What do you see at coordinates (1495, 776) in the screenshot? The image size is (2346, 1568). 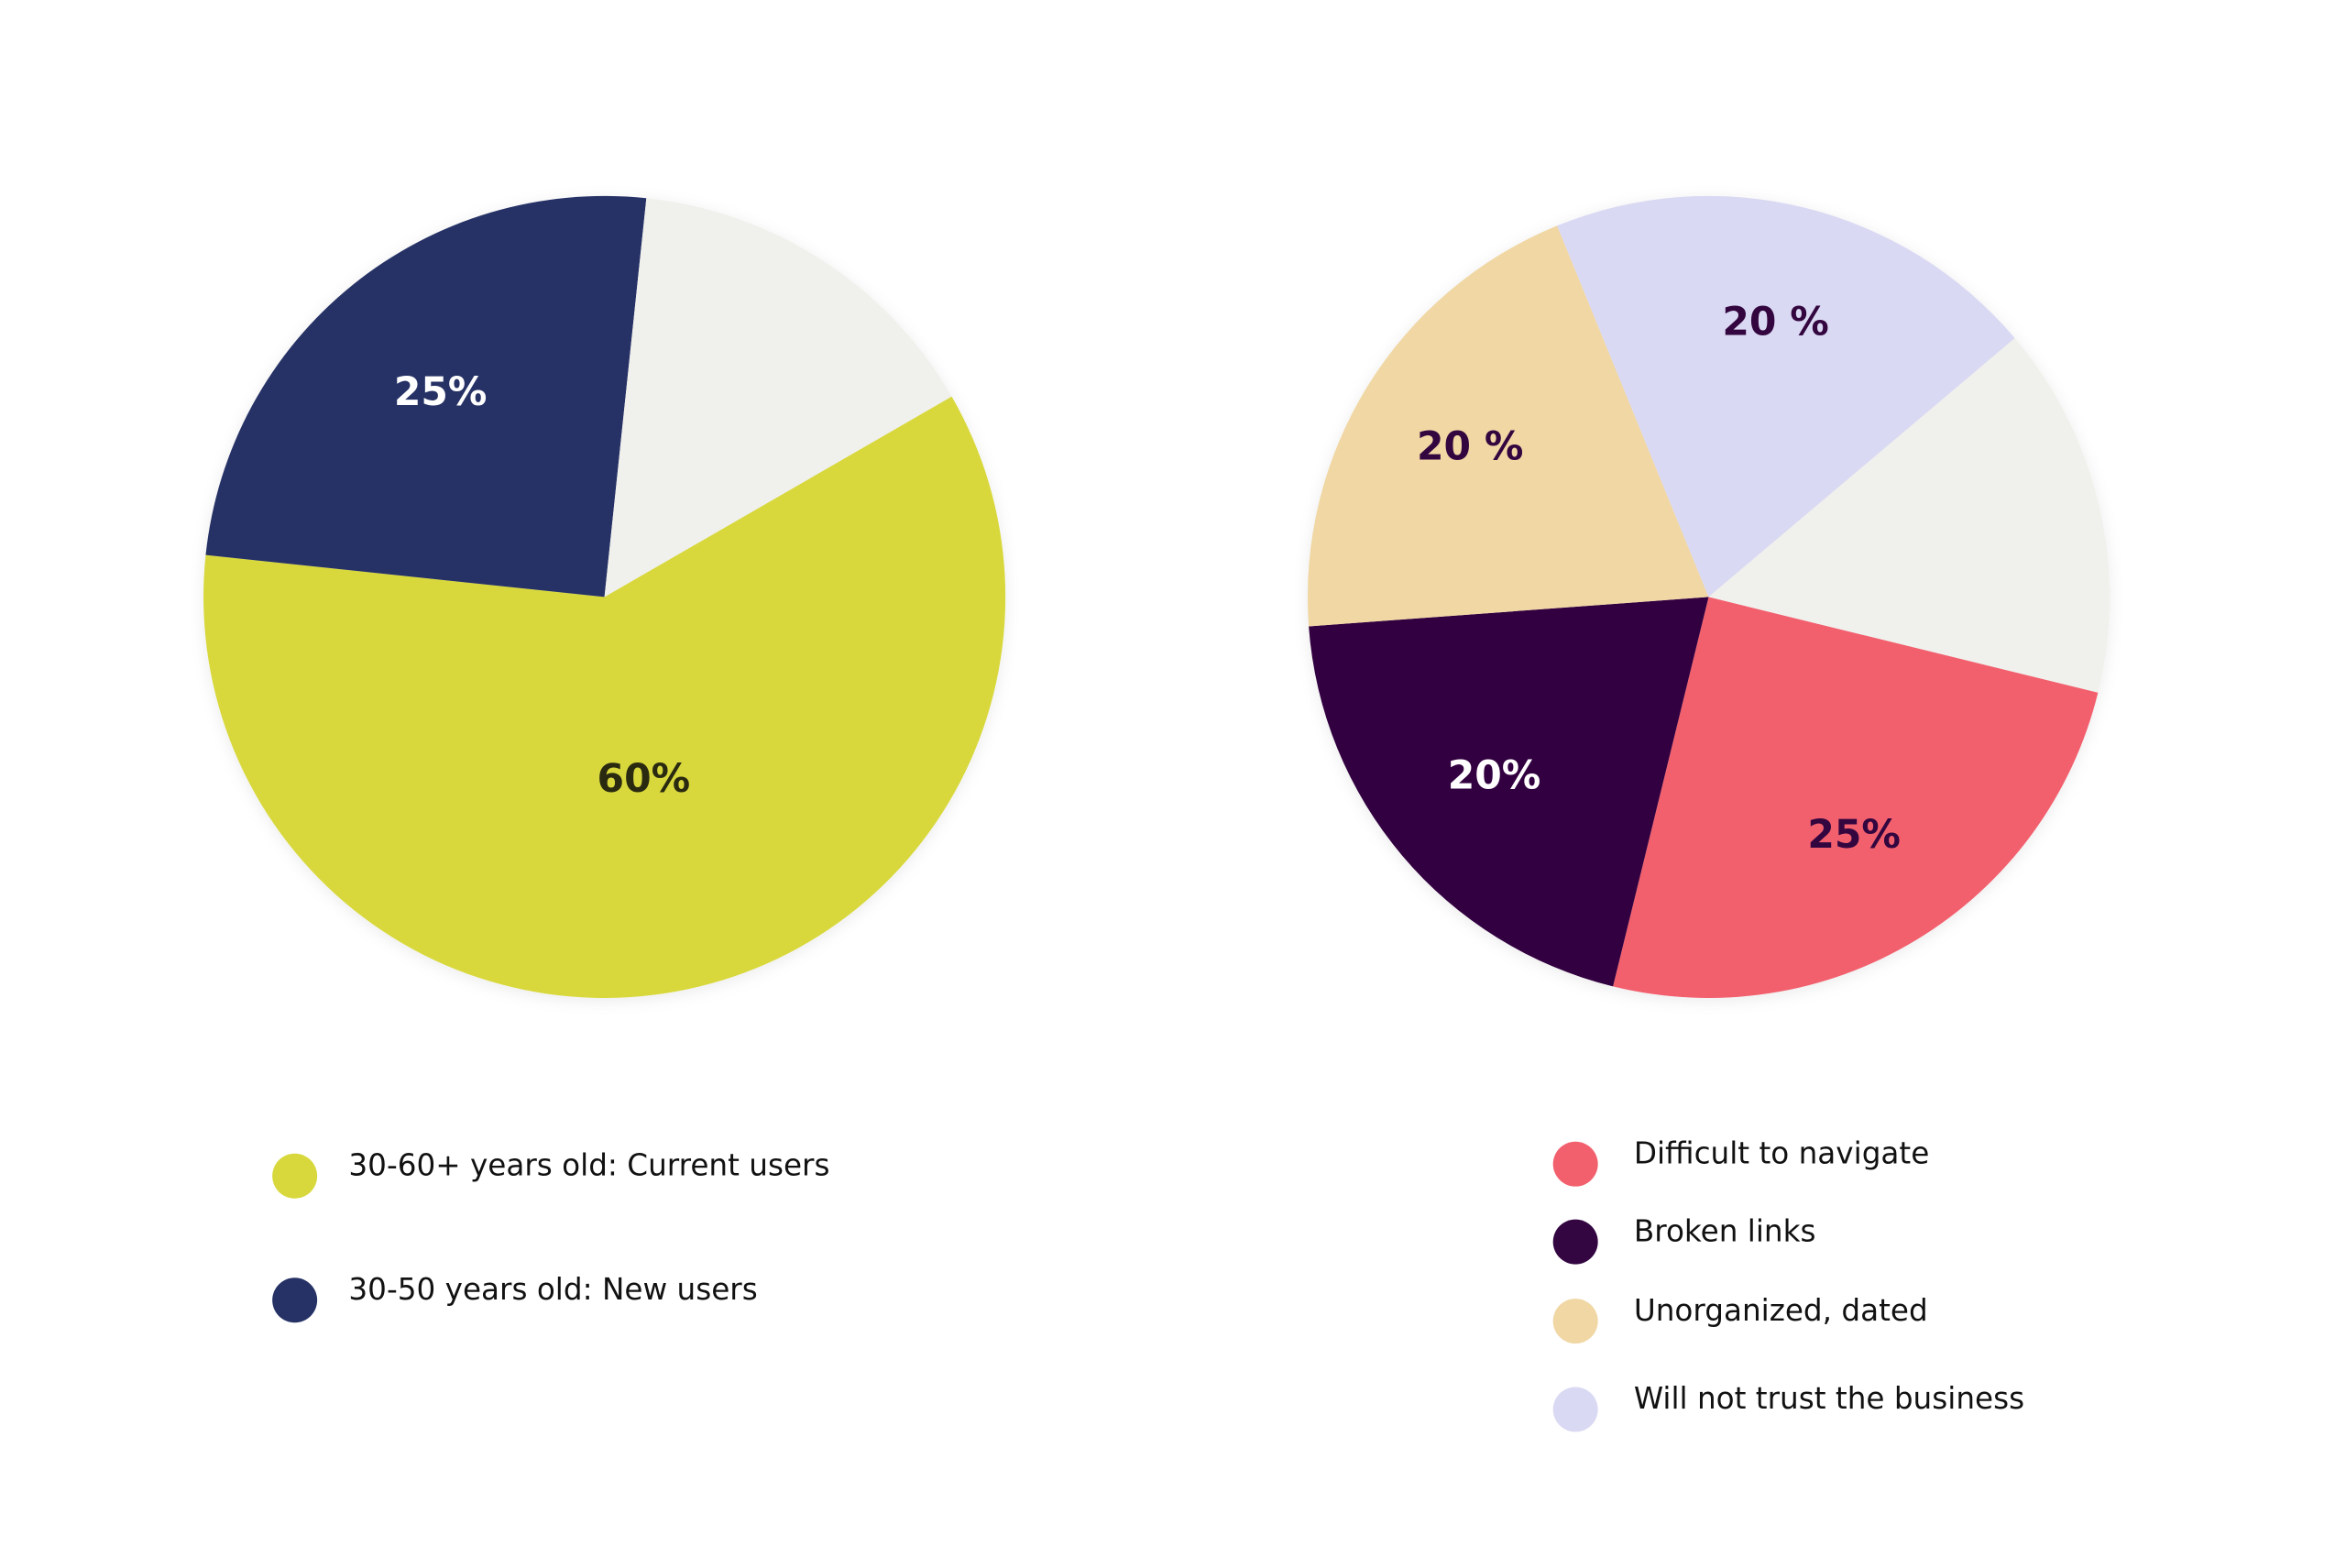 I see `data-label: 20%` at bounding box center [1495, 776].